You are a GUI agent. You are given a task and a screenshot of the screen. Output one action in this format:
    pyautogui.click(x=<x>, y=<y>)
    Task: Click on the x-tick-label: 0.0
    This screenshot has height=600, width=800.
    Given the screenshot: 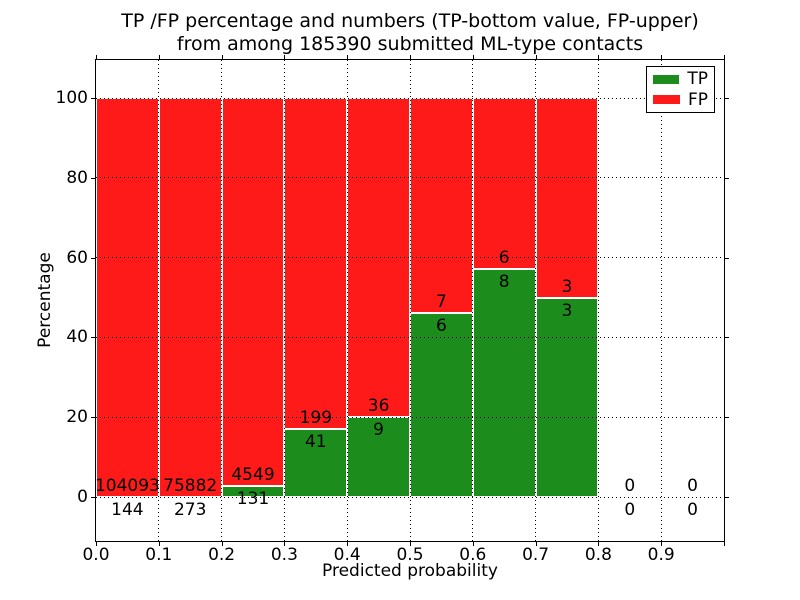 What is the action you would take?
    pyautogui.click(x=96, y=555)
    